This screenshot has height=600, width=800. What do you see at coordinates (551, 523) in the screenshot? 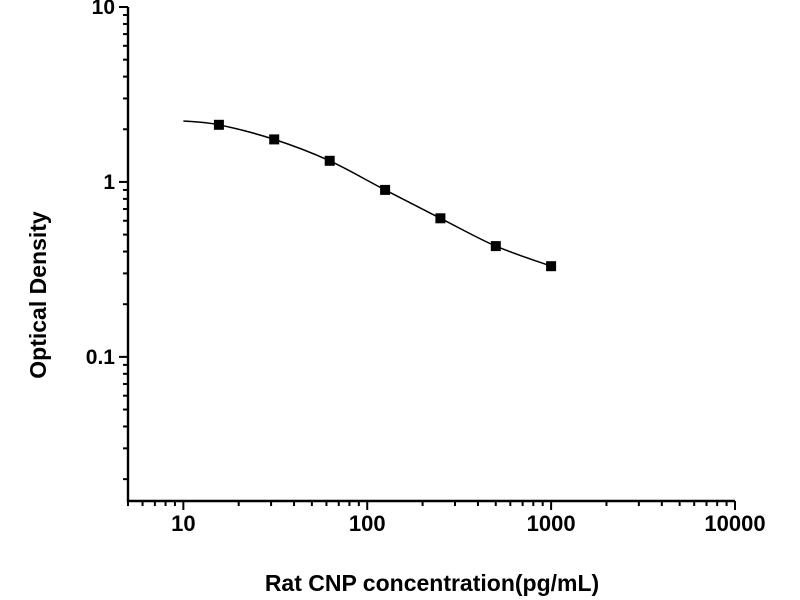
I see `x-tick-label: 1000` at bounding box center [551, 523].